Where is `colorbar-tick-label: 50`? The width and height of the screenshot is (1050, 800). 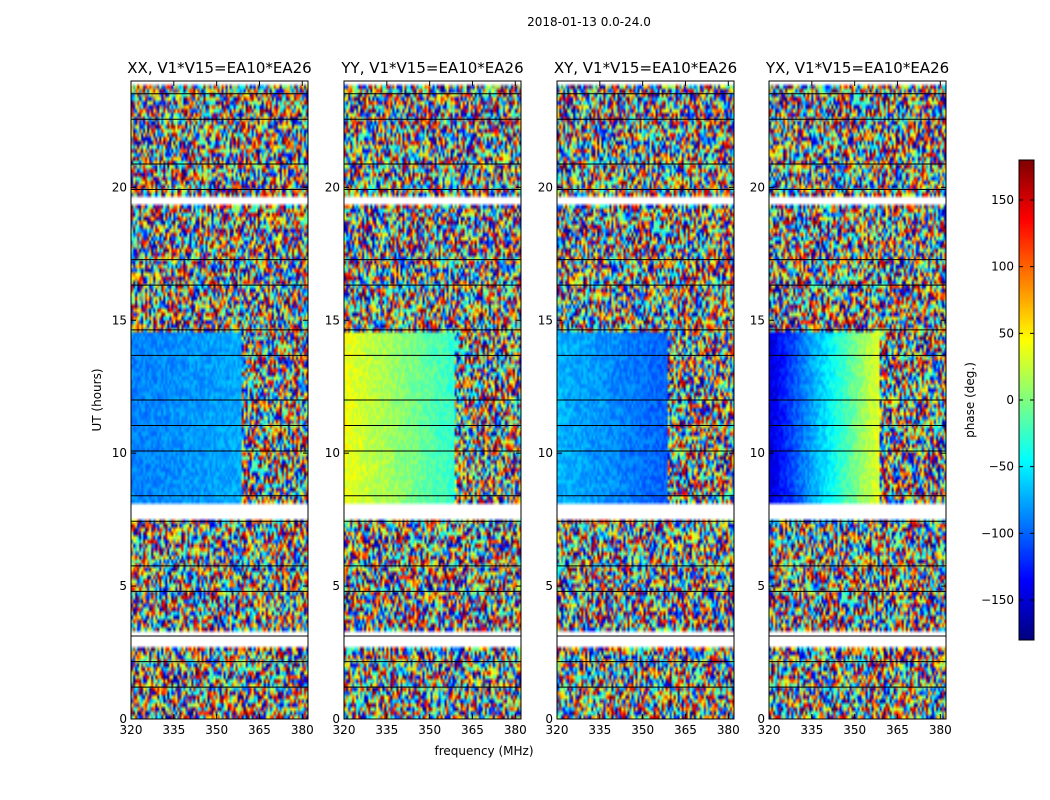
colorbar-tick-label: 50 is located at coordinates (1006, 333).